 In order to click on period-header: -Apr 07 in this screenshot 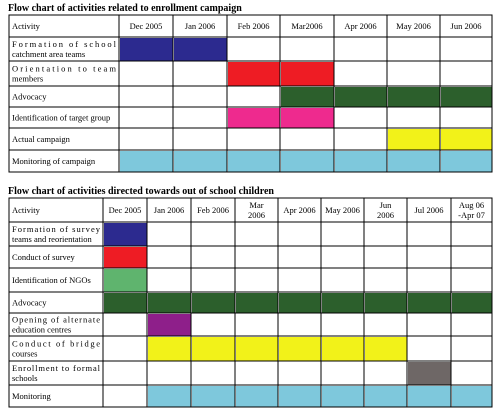, I will do `click(471, 215)`.